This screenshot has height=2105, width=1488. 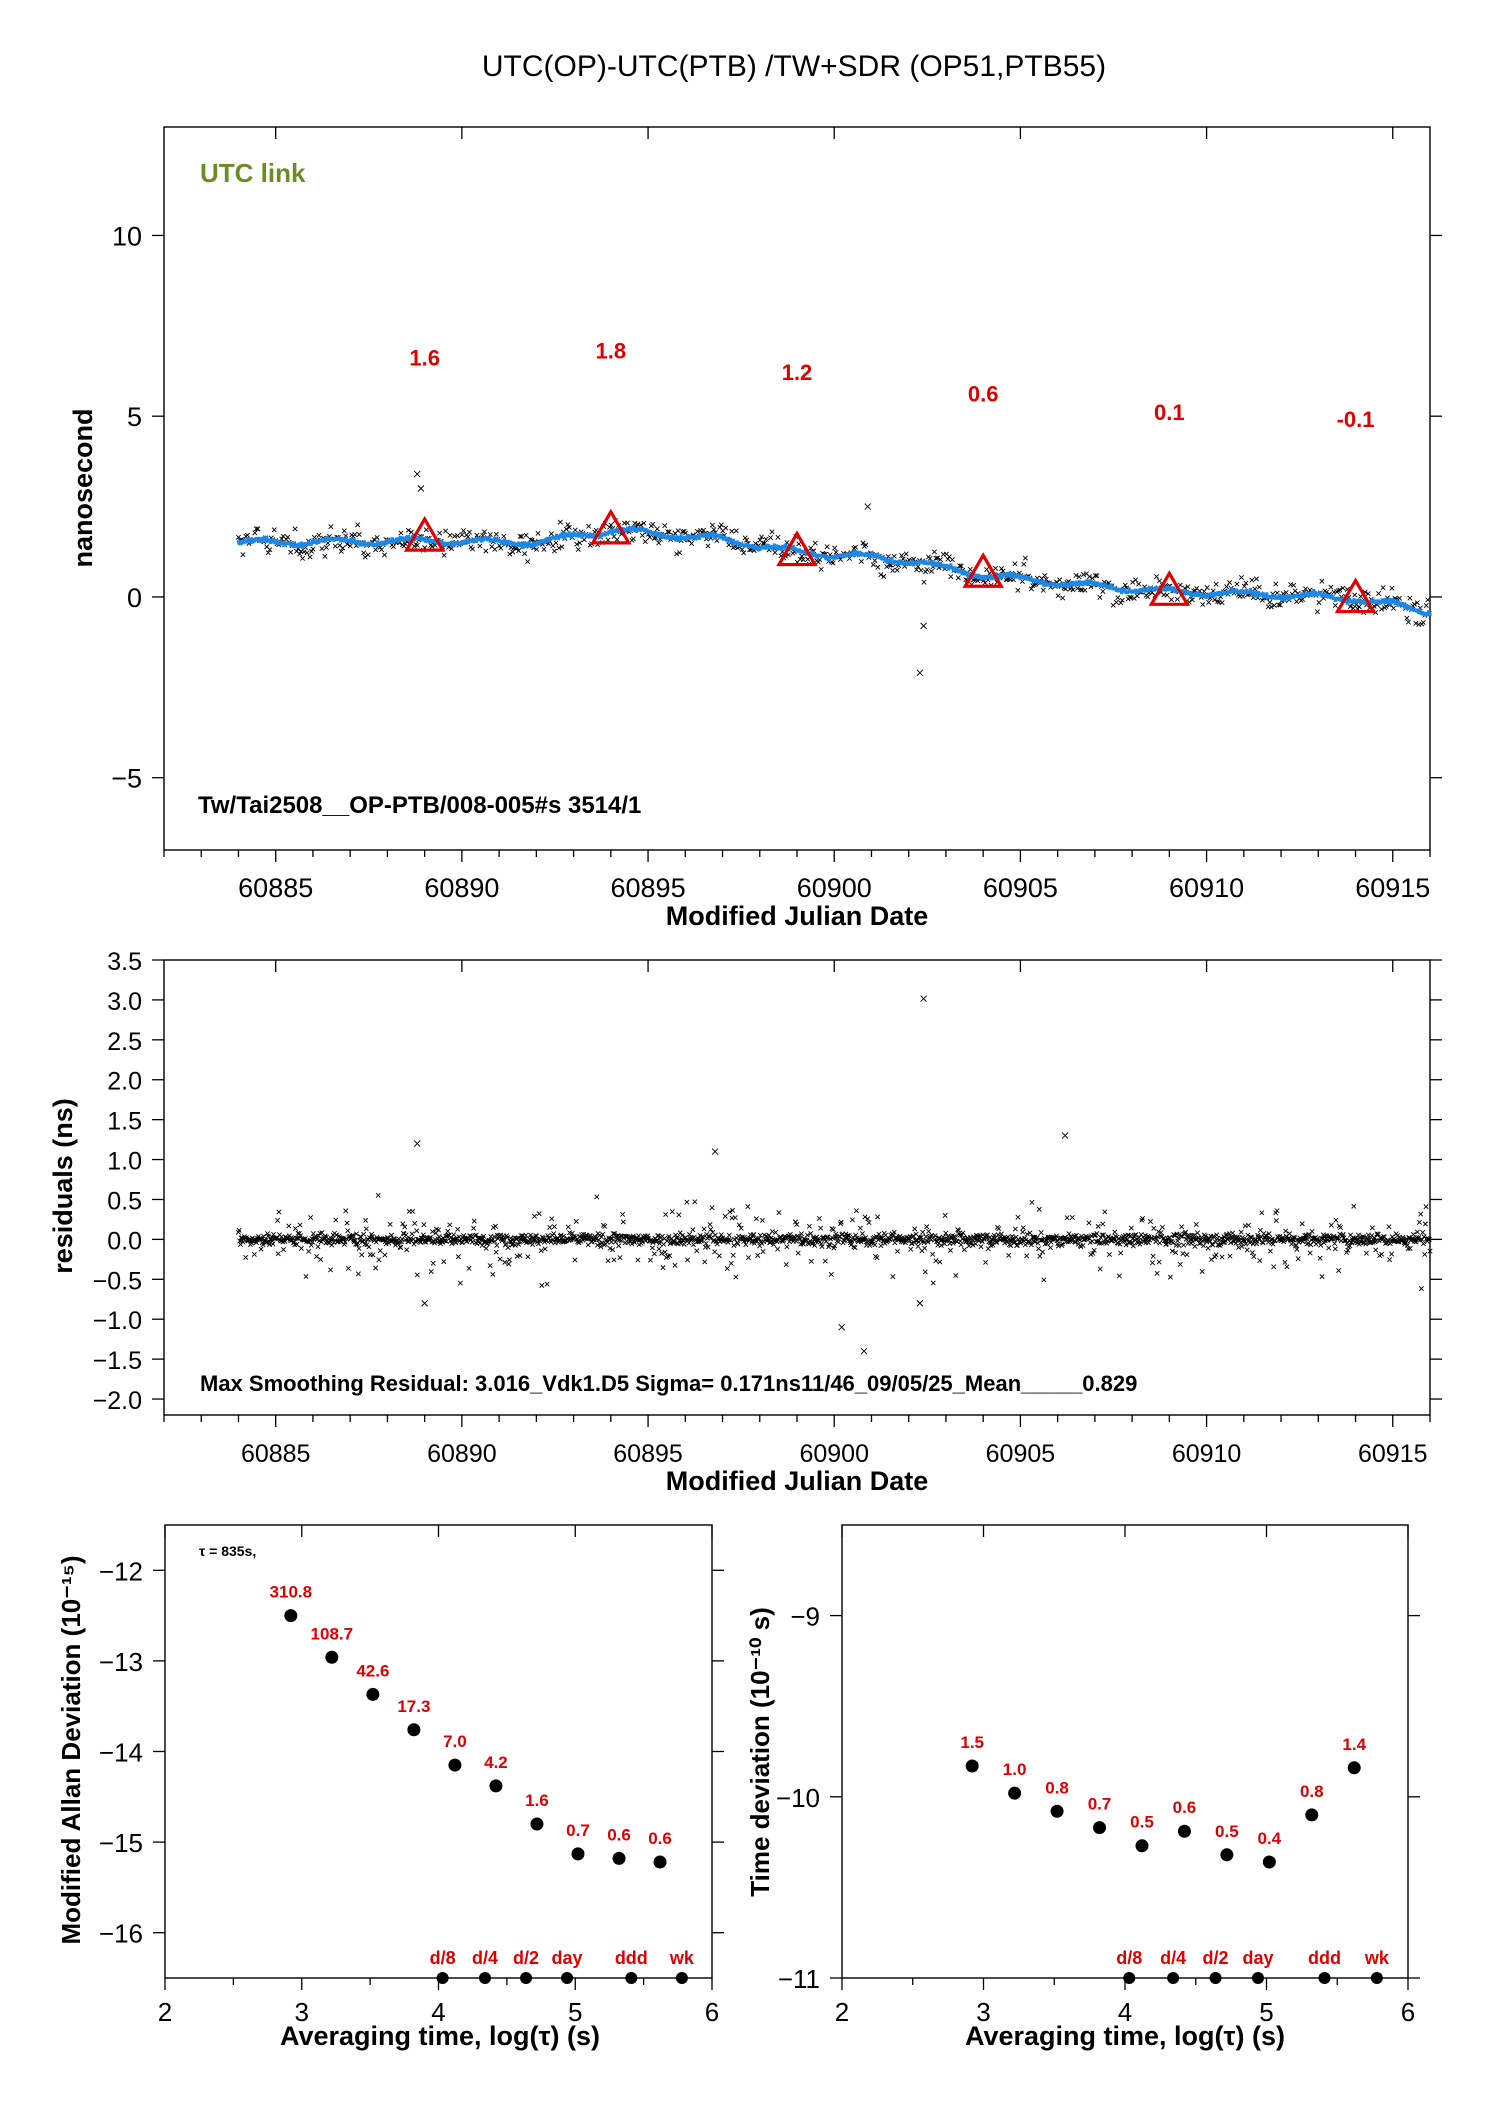 What do you see at coordinates (834, 888) in the screenshot?
I see `x-tick-label: 60900` at bounding box center [834, 888].